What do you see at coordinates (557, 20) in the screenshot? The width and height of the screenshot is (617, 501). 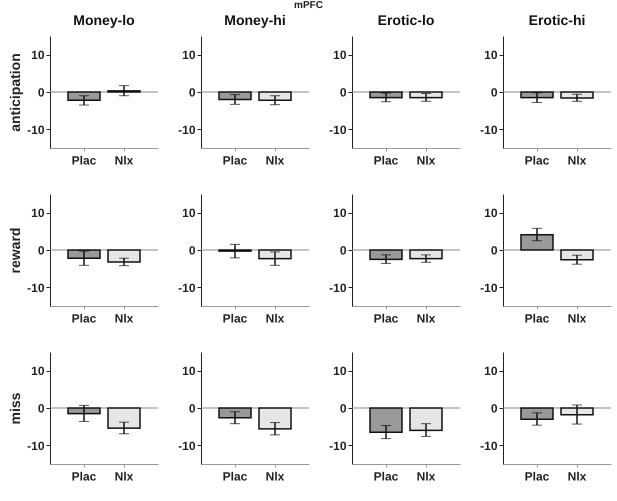 I see `chart-title: Erotic-hi` at bounding box center [557, 20].